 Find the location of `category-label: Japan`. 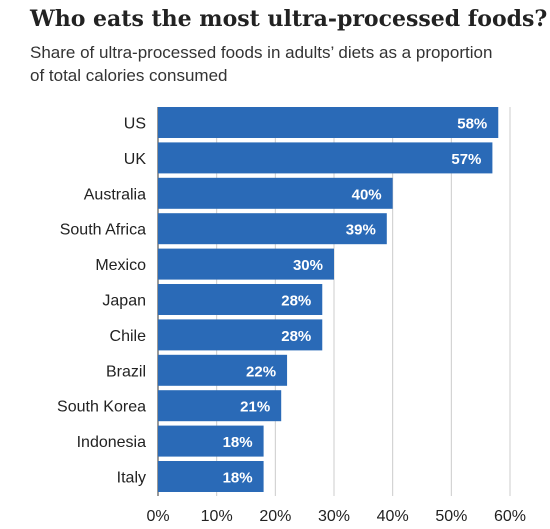

category-label: Japan is located at coordinates (124, 301).